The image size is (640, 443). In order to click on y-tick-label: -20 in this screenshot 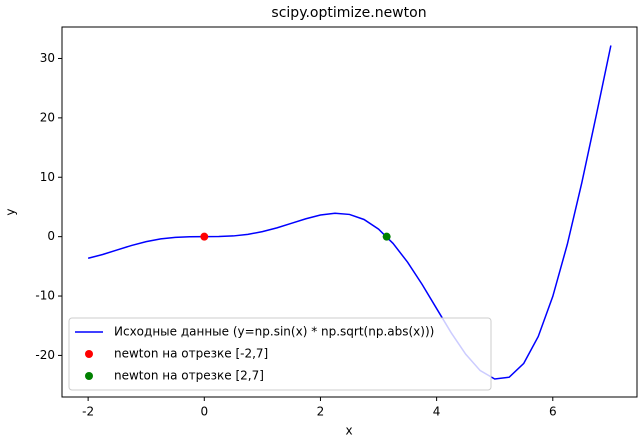, I will do `click(45, 355)`.